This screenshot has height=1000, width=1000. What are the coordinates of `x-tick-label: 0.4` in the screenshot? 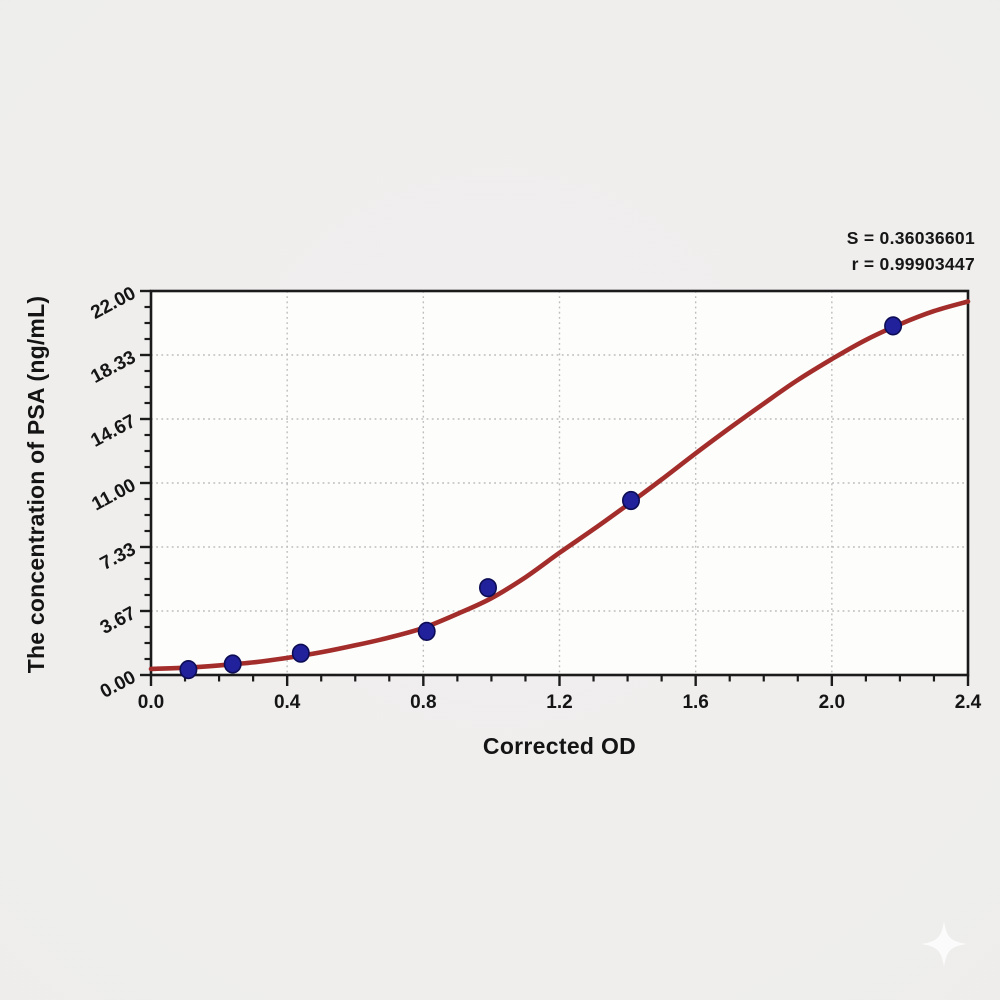 It's located at (287, 702).